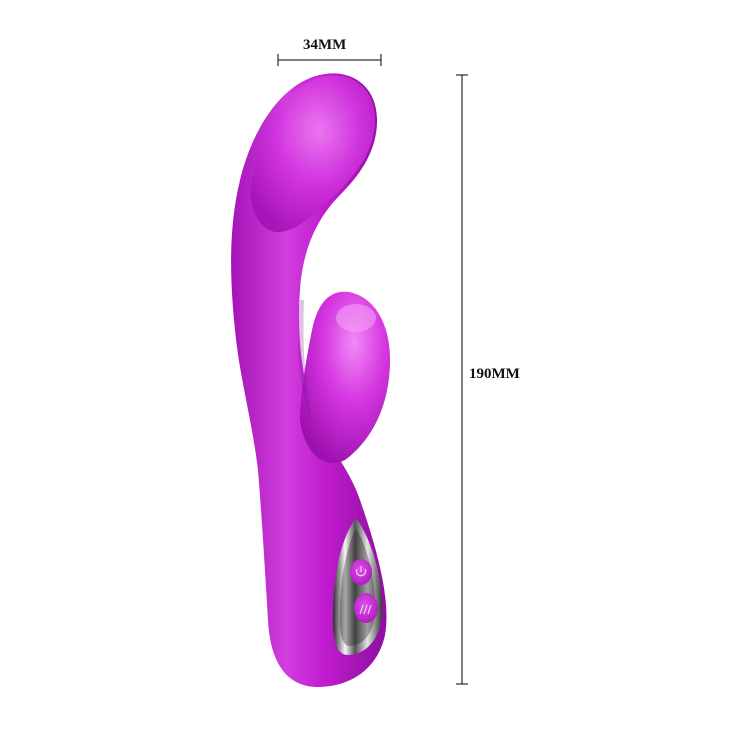  What do you see at coordinates (494, 374) in the screenshot?
I see `height-dimension-label: 190MM` at bounding box center [494, 374].